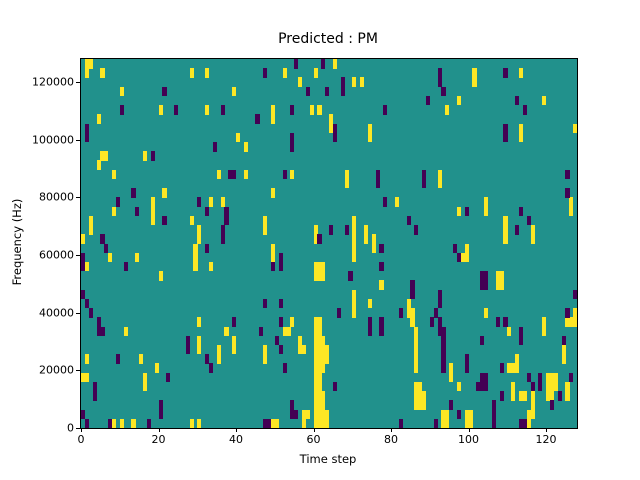 The image size is (640, 480). I want to click on y-tick-label: 20000, so click(56, 370).